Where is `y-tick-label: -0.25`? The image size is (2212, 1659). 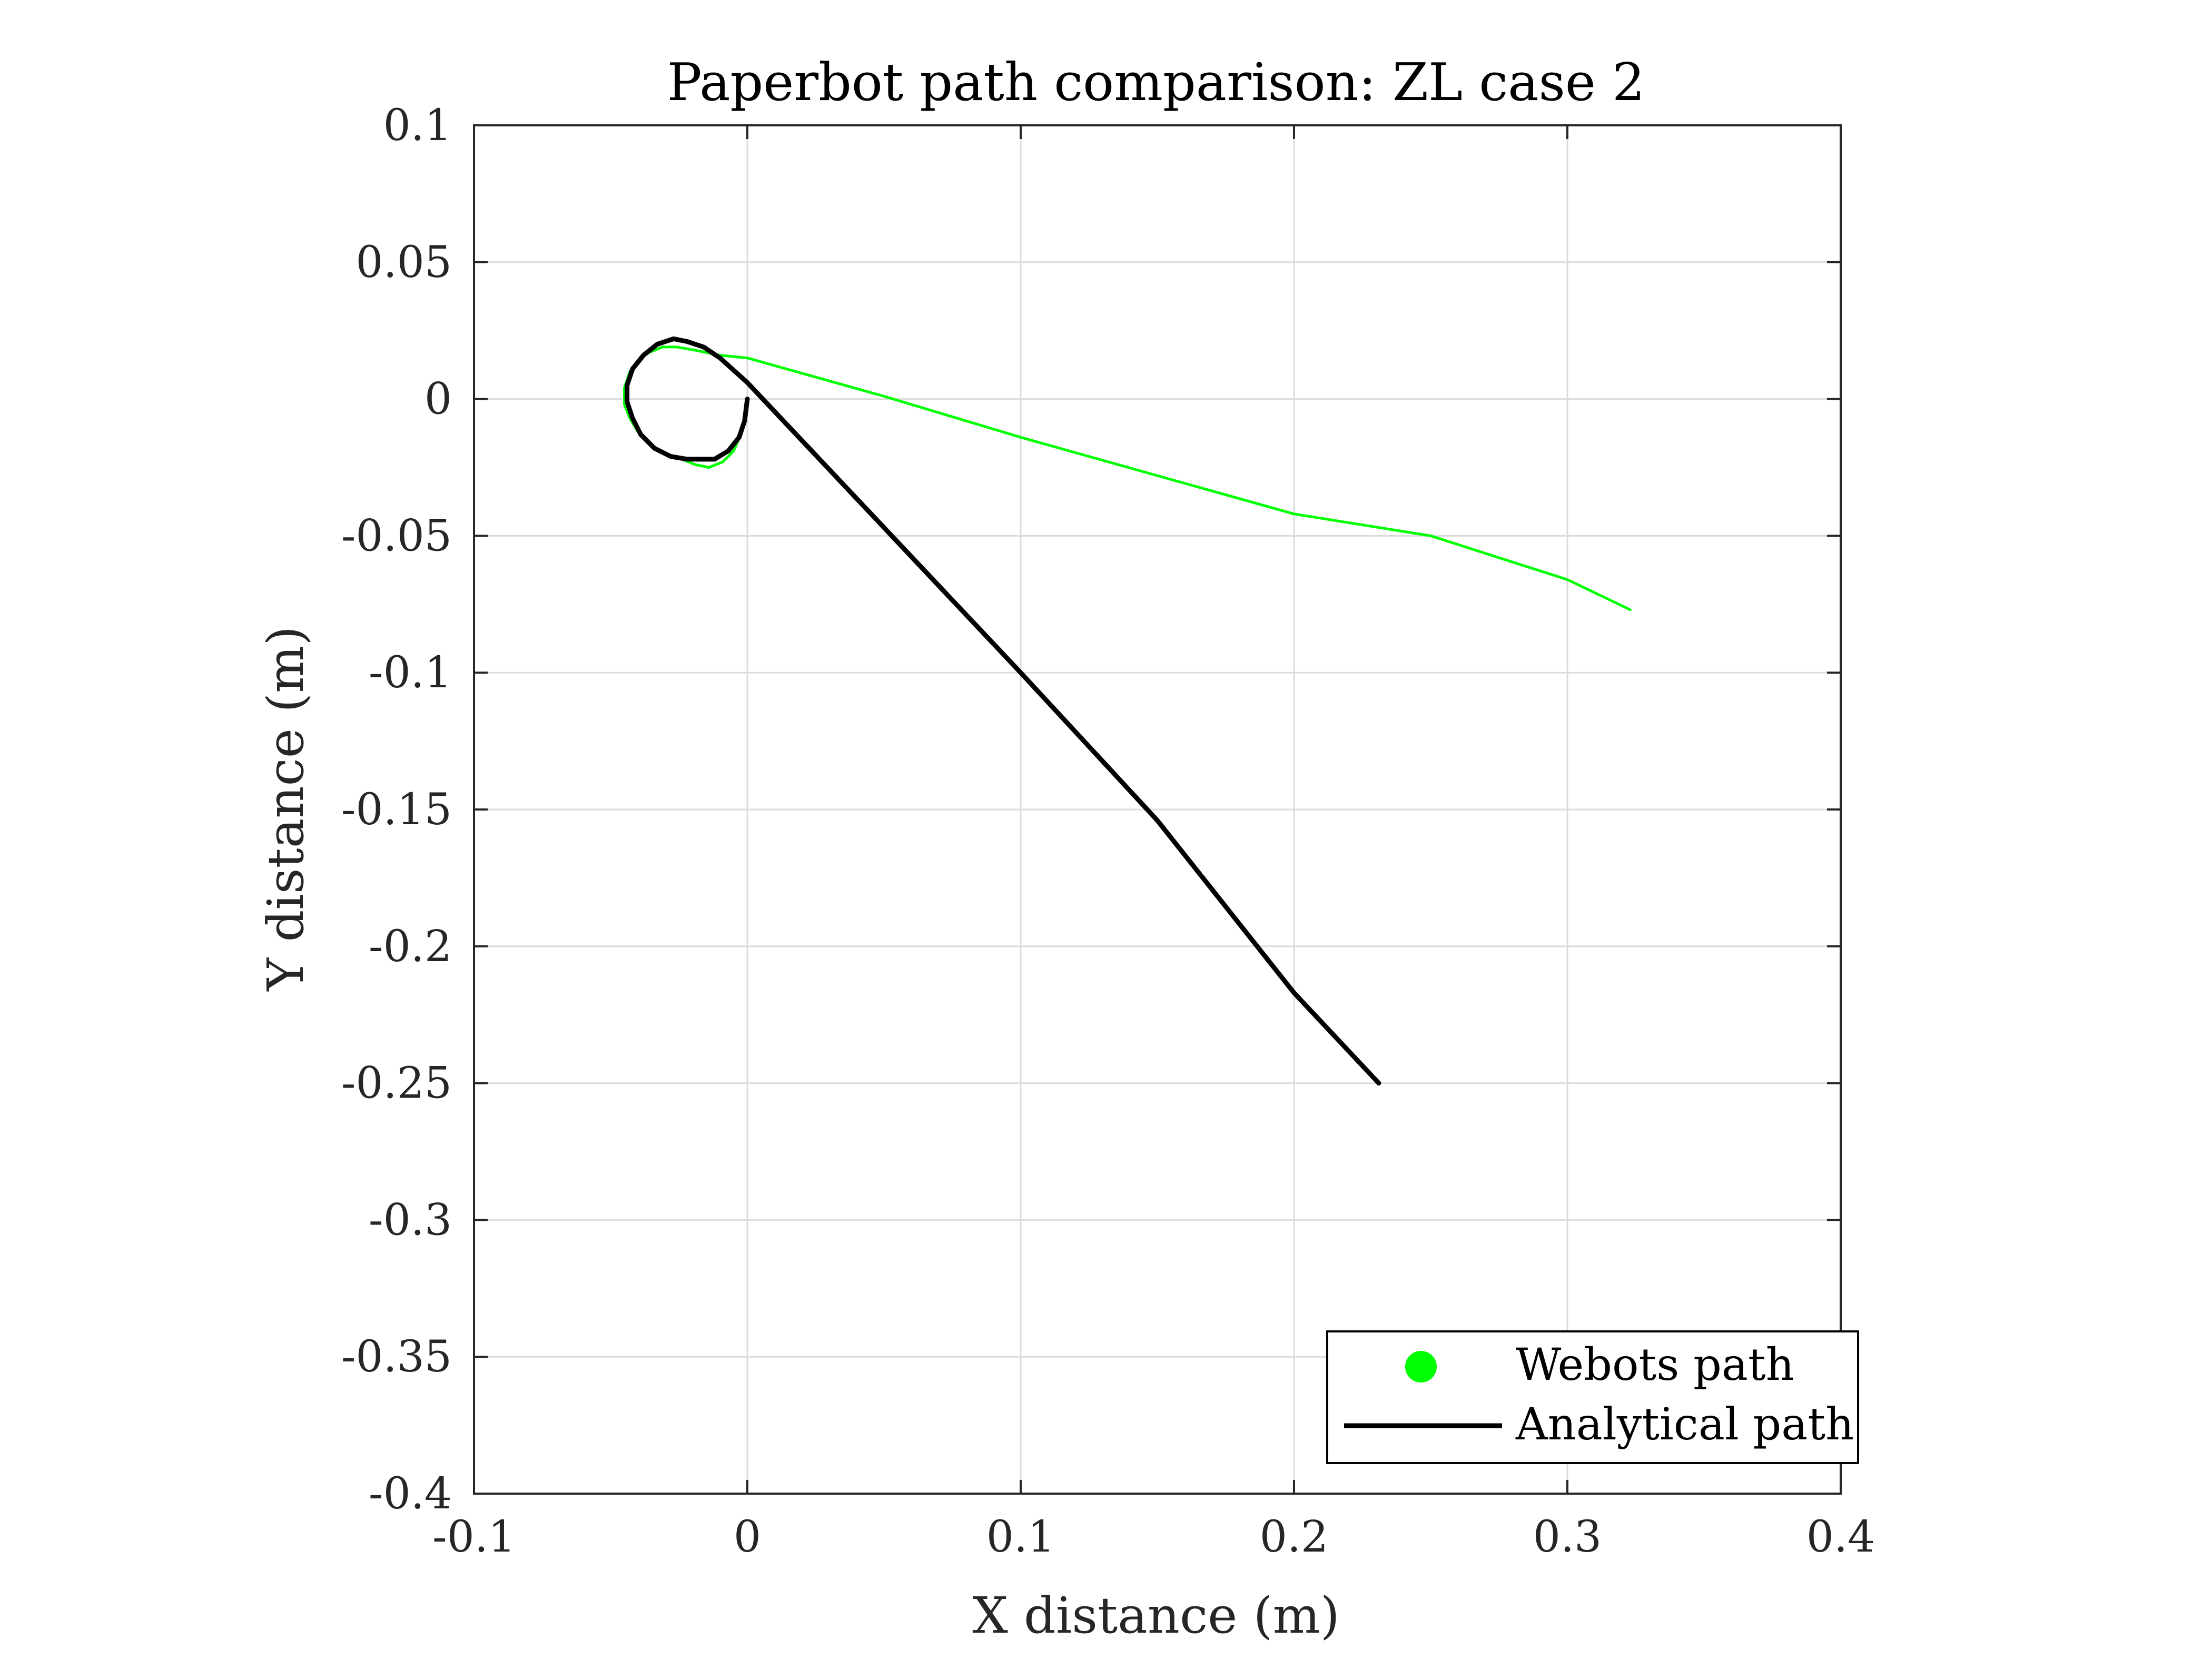 y-tick-label: -0.25 is located at coordinates (396, 1084).